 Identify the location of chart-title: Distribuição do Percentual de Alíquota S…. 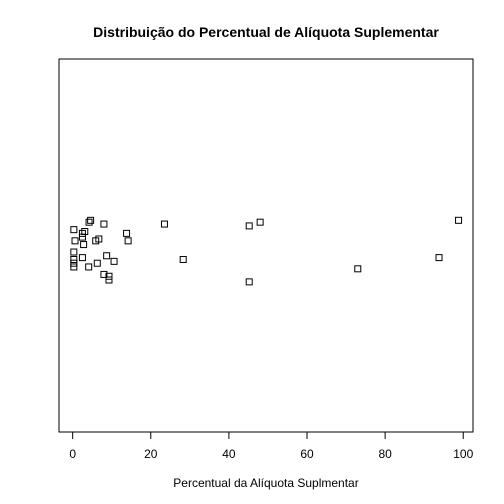
(266, 32).